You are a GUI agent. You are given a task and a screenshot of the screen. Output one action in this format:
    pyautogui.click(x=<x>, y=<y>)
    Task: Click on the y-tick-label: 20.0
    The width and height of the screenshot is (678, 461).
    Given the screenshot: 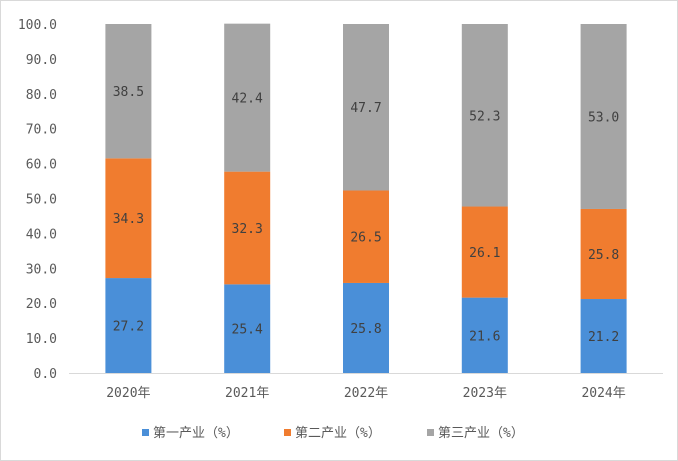 What is the action you would take?
    pyautogui.click(x=41, y=304)
    